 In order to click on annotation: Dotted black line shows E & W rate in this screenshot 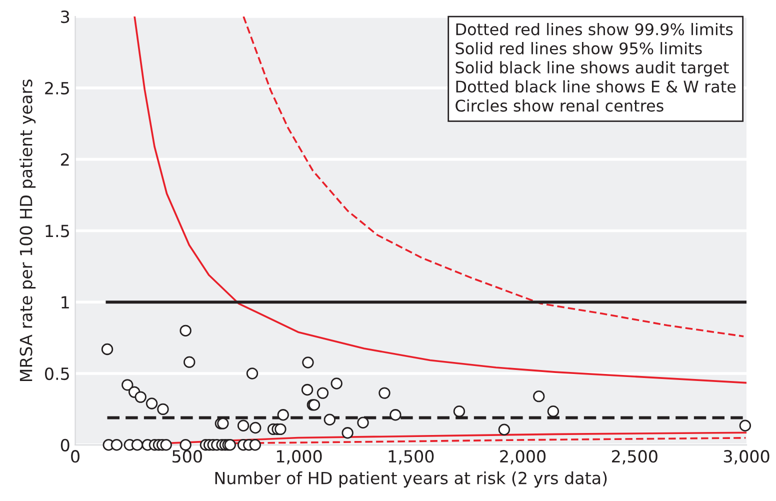, I will do `click(596, 86)`.